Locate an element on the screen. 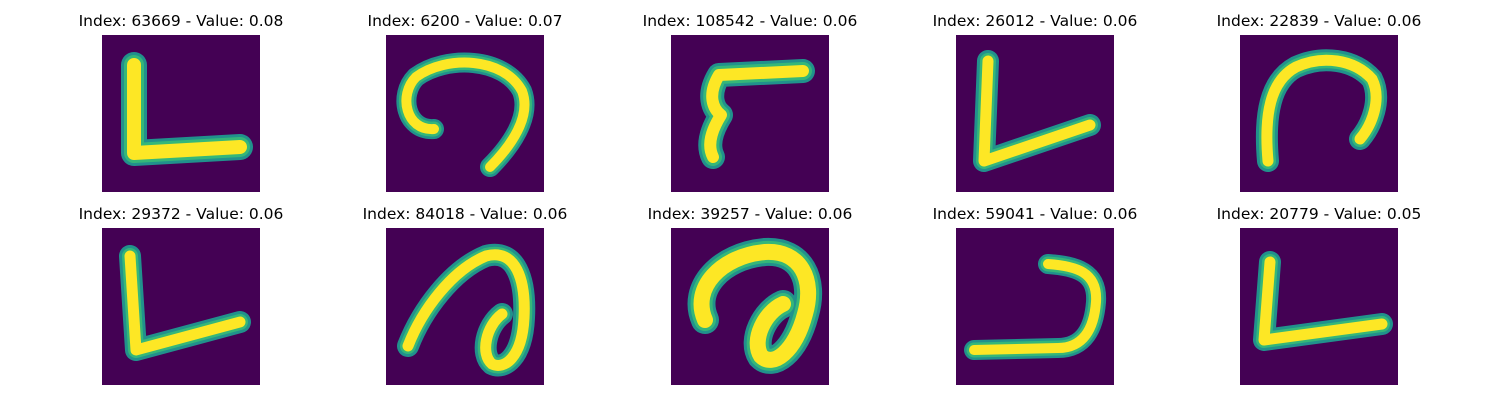 This screenshot has height=400, width=1500. sample-title: Index: 6200 - Value: 0.07 is located at coordinates (465, 21).